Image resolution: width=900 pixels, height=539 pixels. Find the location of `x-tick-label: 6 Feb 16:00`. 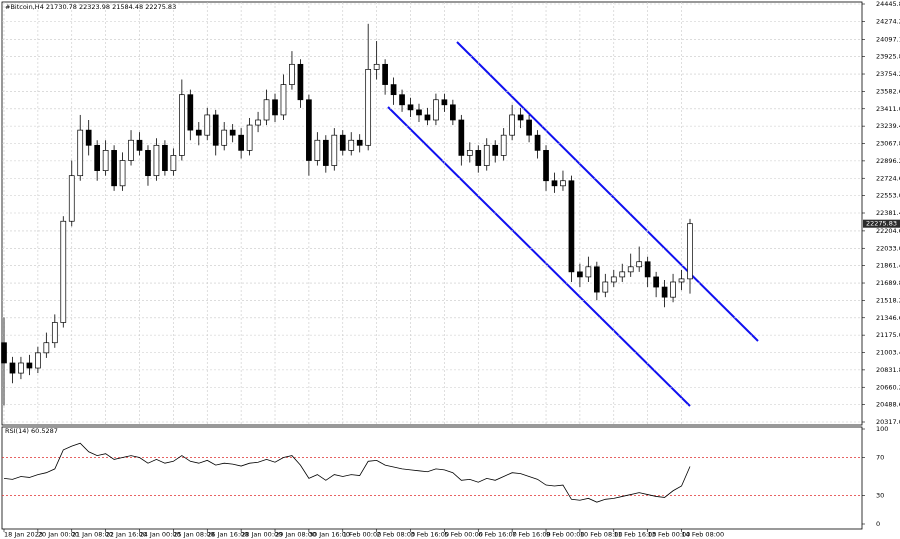

x-tick-label: 6 Feb 16:00 is located at coordinates (497, 535).